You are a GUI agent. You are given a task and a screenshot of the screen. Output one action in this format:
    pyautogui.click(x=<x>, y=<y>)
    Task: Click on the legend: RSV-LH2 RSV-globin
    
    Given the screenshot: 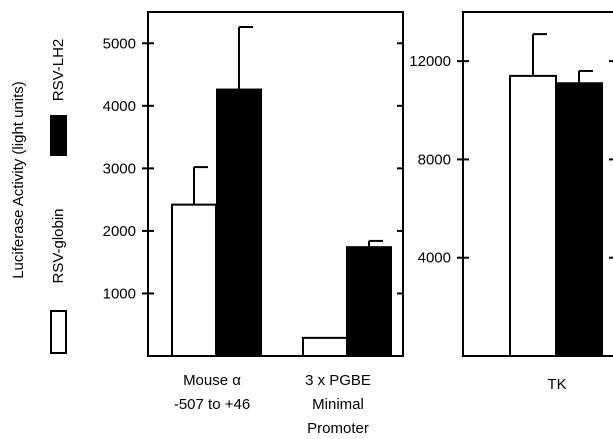 What is the action you would take?
    pyautogui.click(x=58, y=196)
    